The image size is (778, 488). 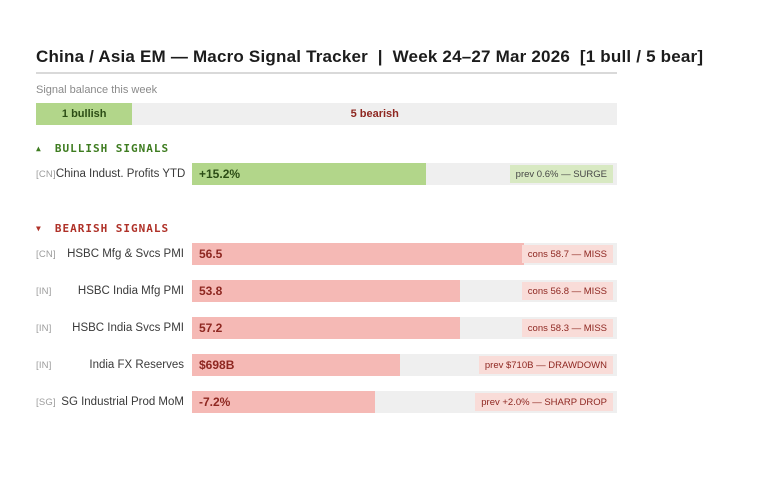 What do you see at coordinates (404, 402) in the screenshot?
I see `bar-track: -7.2% prev +2.0% — SHARP DROP` at bounding box center [404, 402].